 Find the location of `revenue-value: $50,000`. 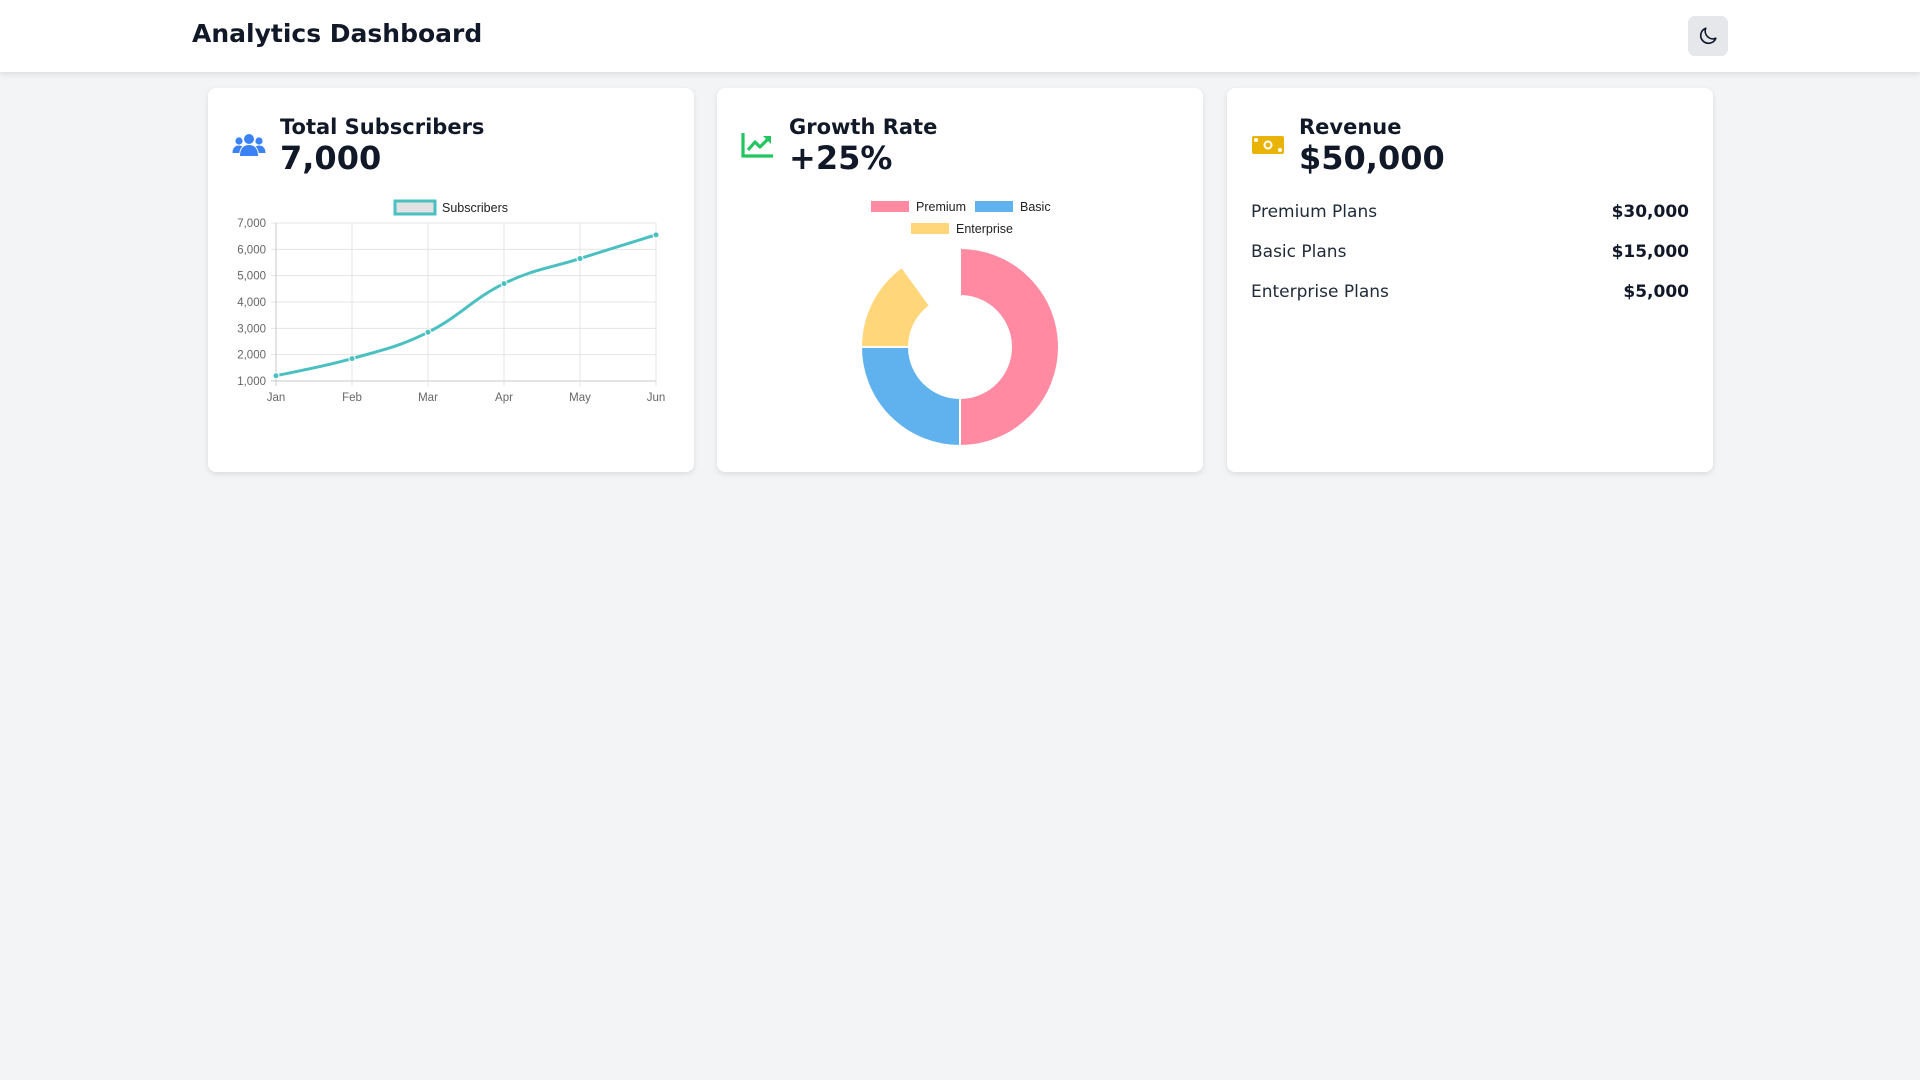

revenue-value: $50,000 is located at coordinates (1372, 158).